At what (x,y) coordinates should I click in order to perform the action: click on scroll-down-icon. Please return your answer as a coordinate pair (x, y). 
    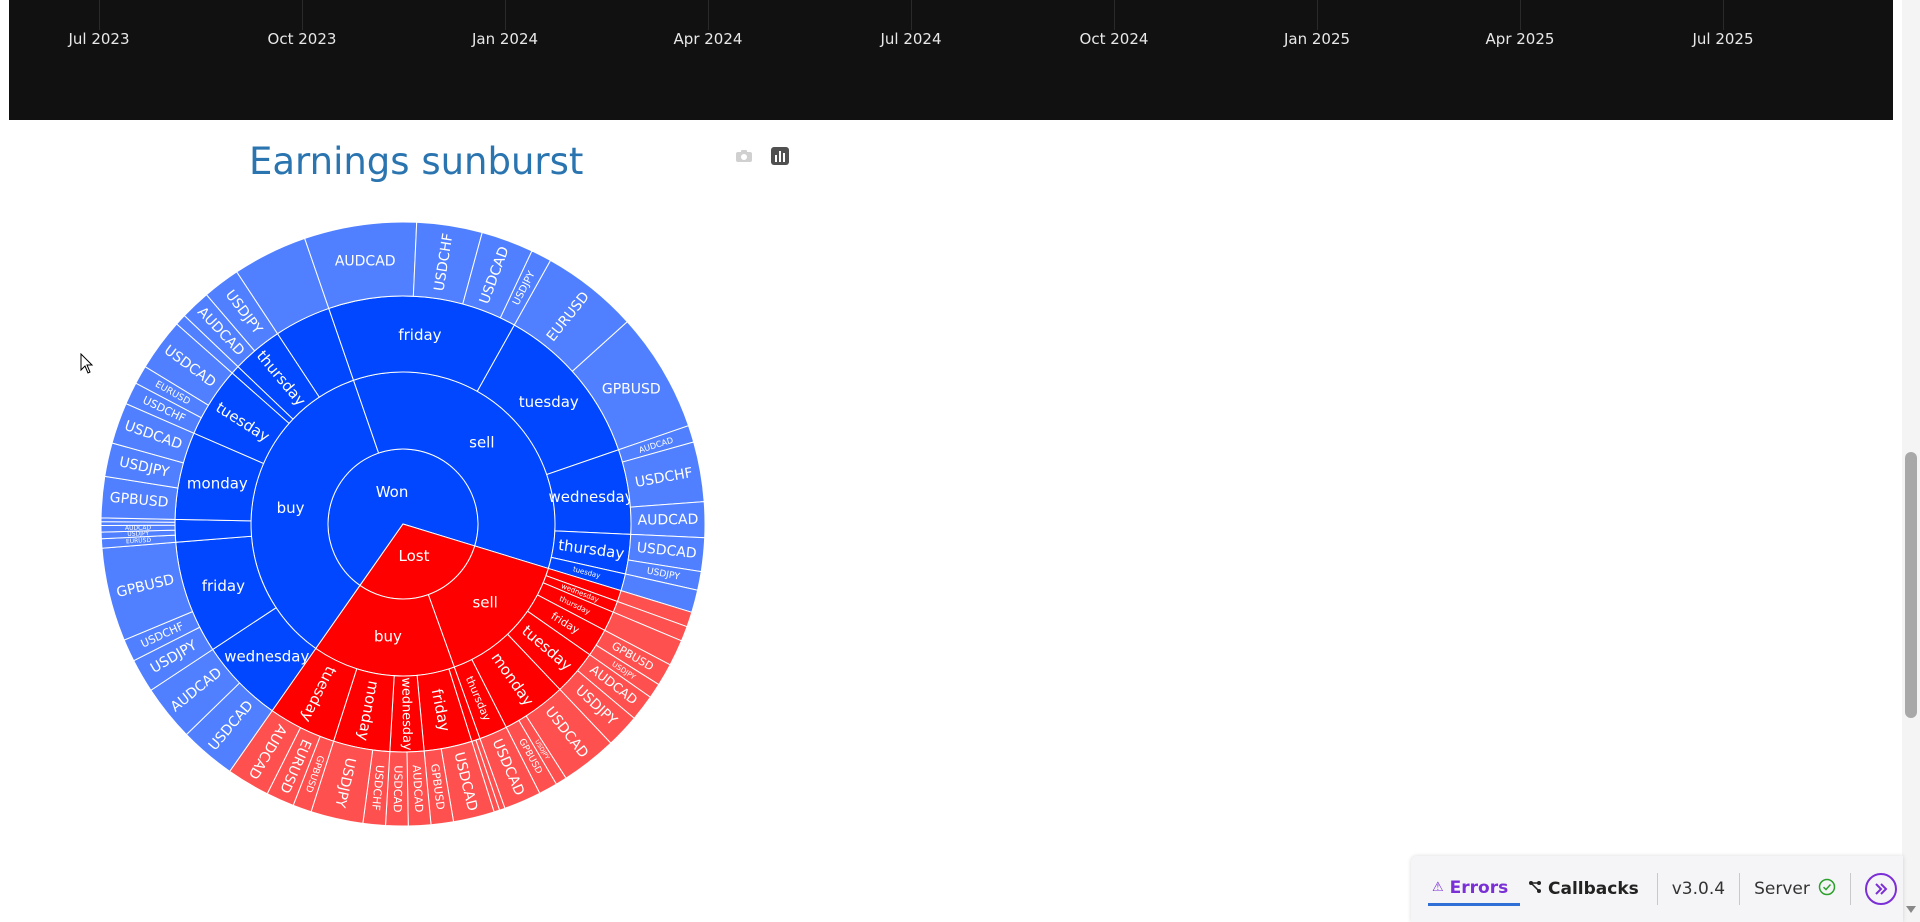
    Looking at the image, I should click on (1911, 909).